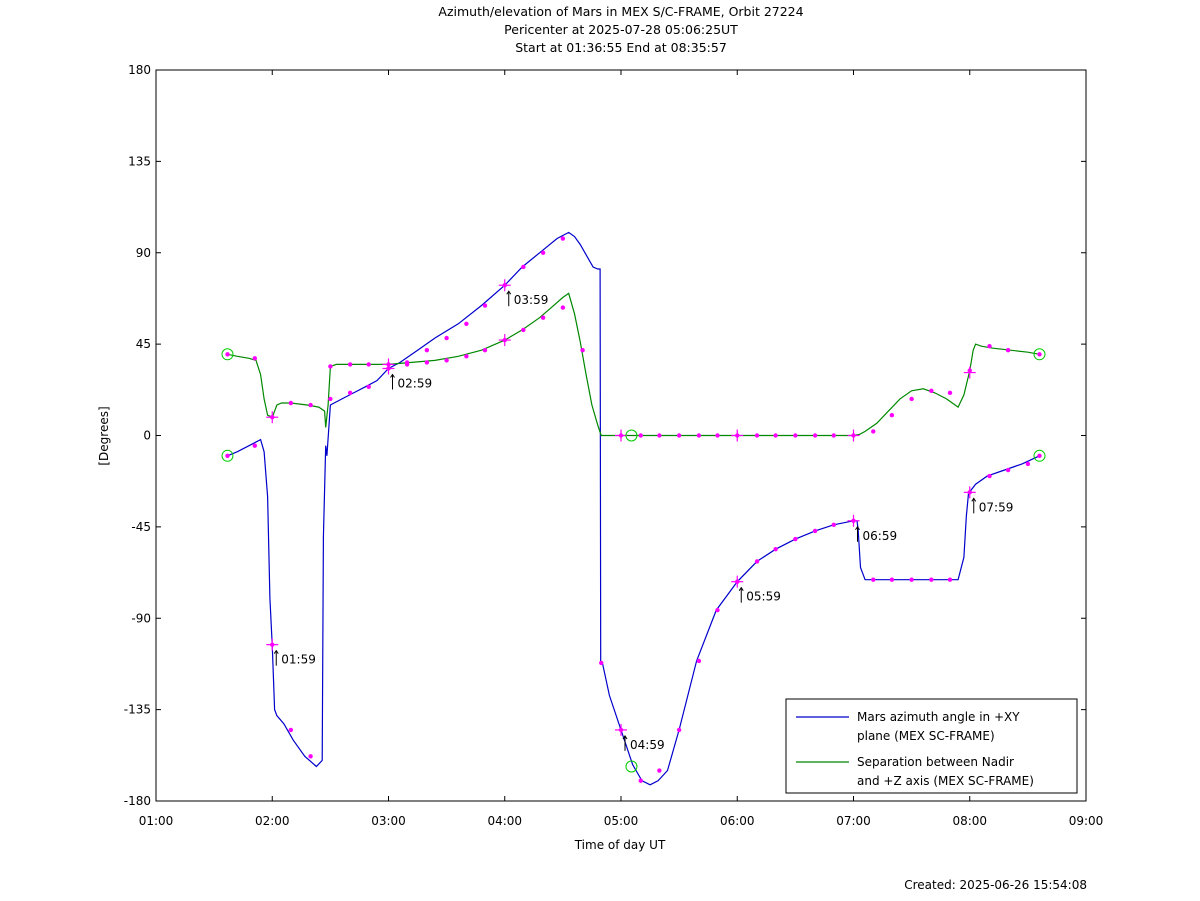  I want to click on svg-text: 04:59, so click(647, 745).